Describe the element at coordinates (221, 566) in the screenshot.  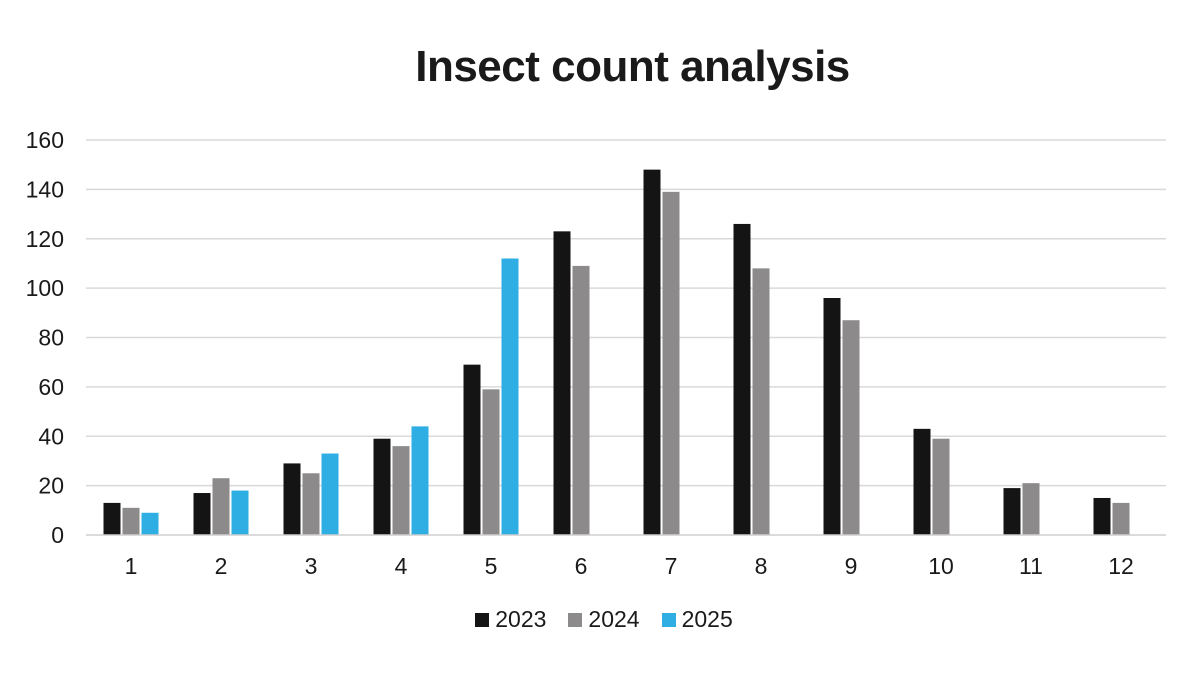
I see `x-tick-label: 2` at that location.